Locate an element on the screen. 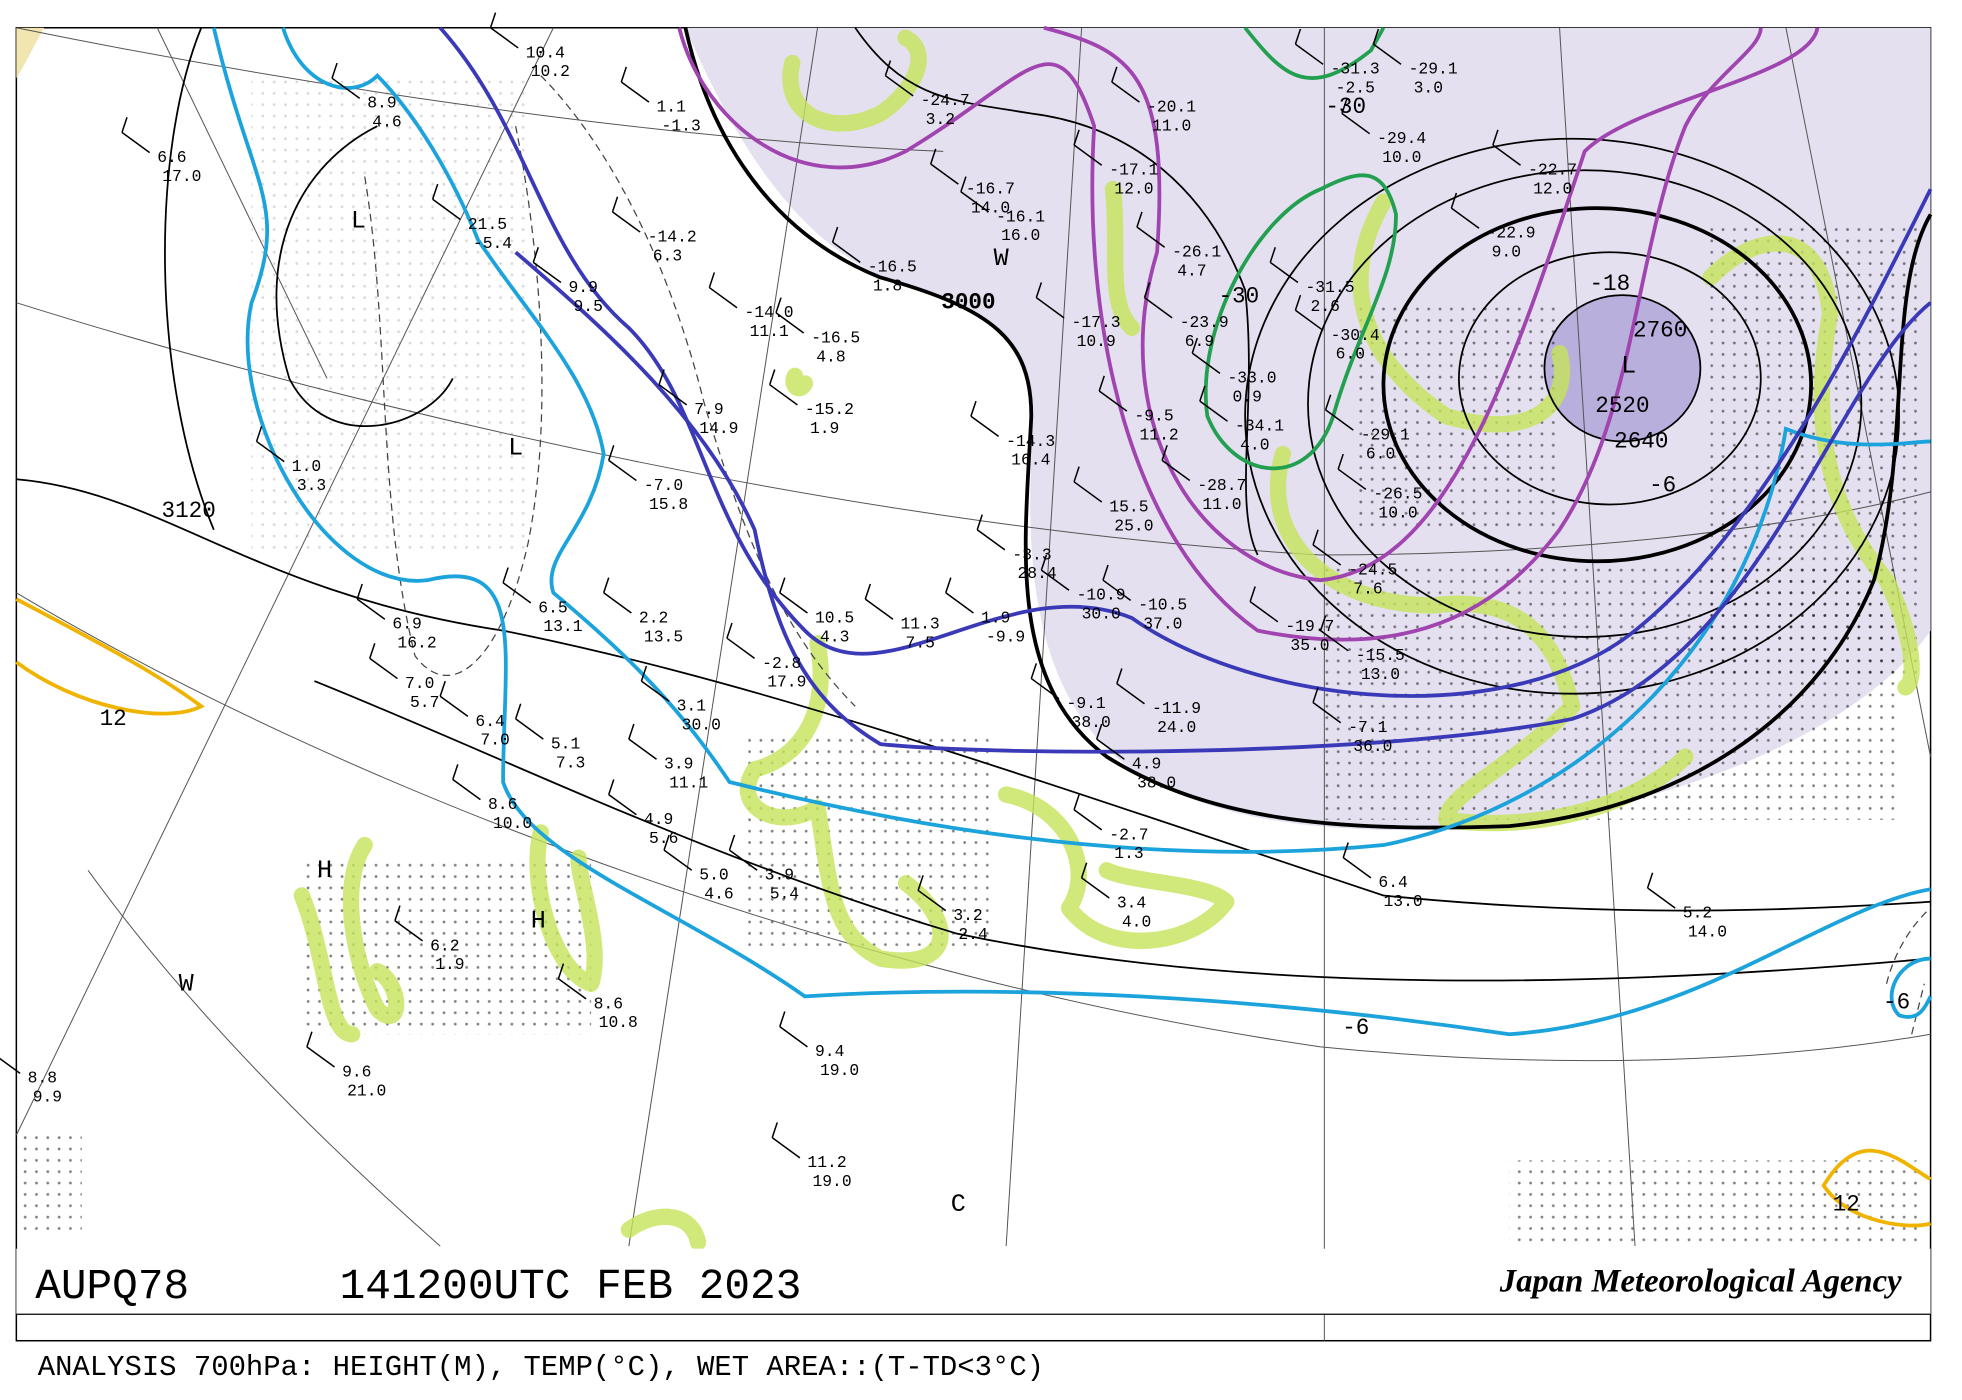  chart-code: AUPQ78 is located at coordinates (112, 1286).